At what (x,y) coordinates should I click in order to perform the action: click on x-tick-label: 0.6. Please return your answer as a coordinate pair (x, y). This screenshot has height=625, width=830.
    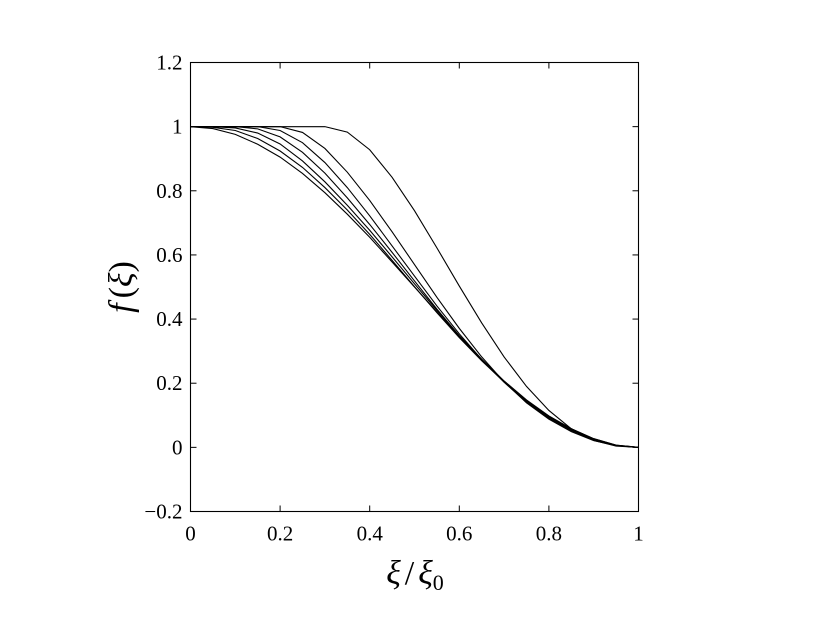
    Looking at the image, I should click on (459, 534).